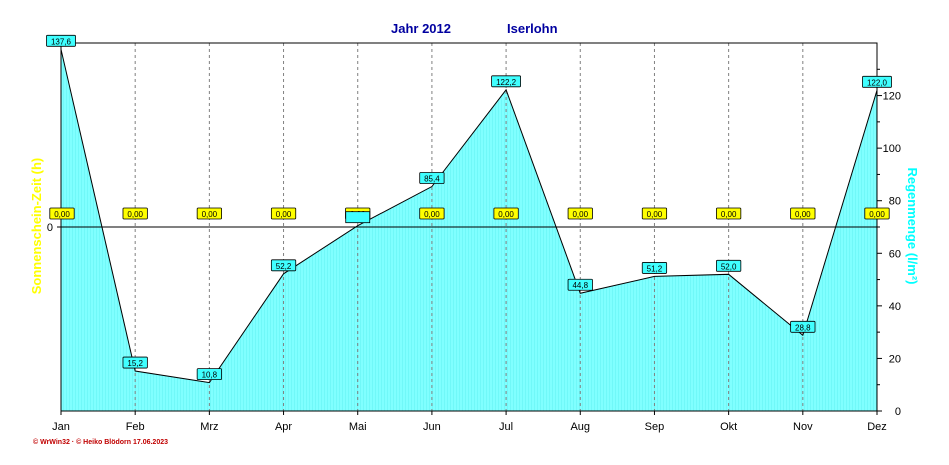 Image resolution: width=949 pixels, height=465 pixels. I want to click on x-axis-label: Nov, so click(803, 427).